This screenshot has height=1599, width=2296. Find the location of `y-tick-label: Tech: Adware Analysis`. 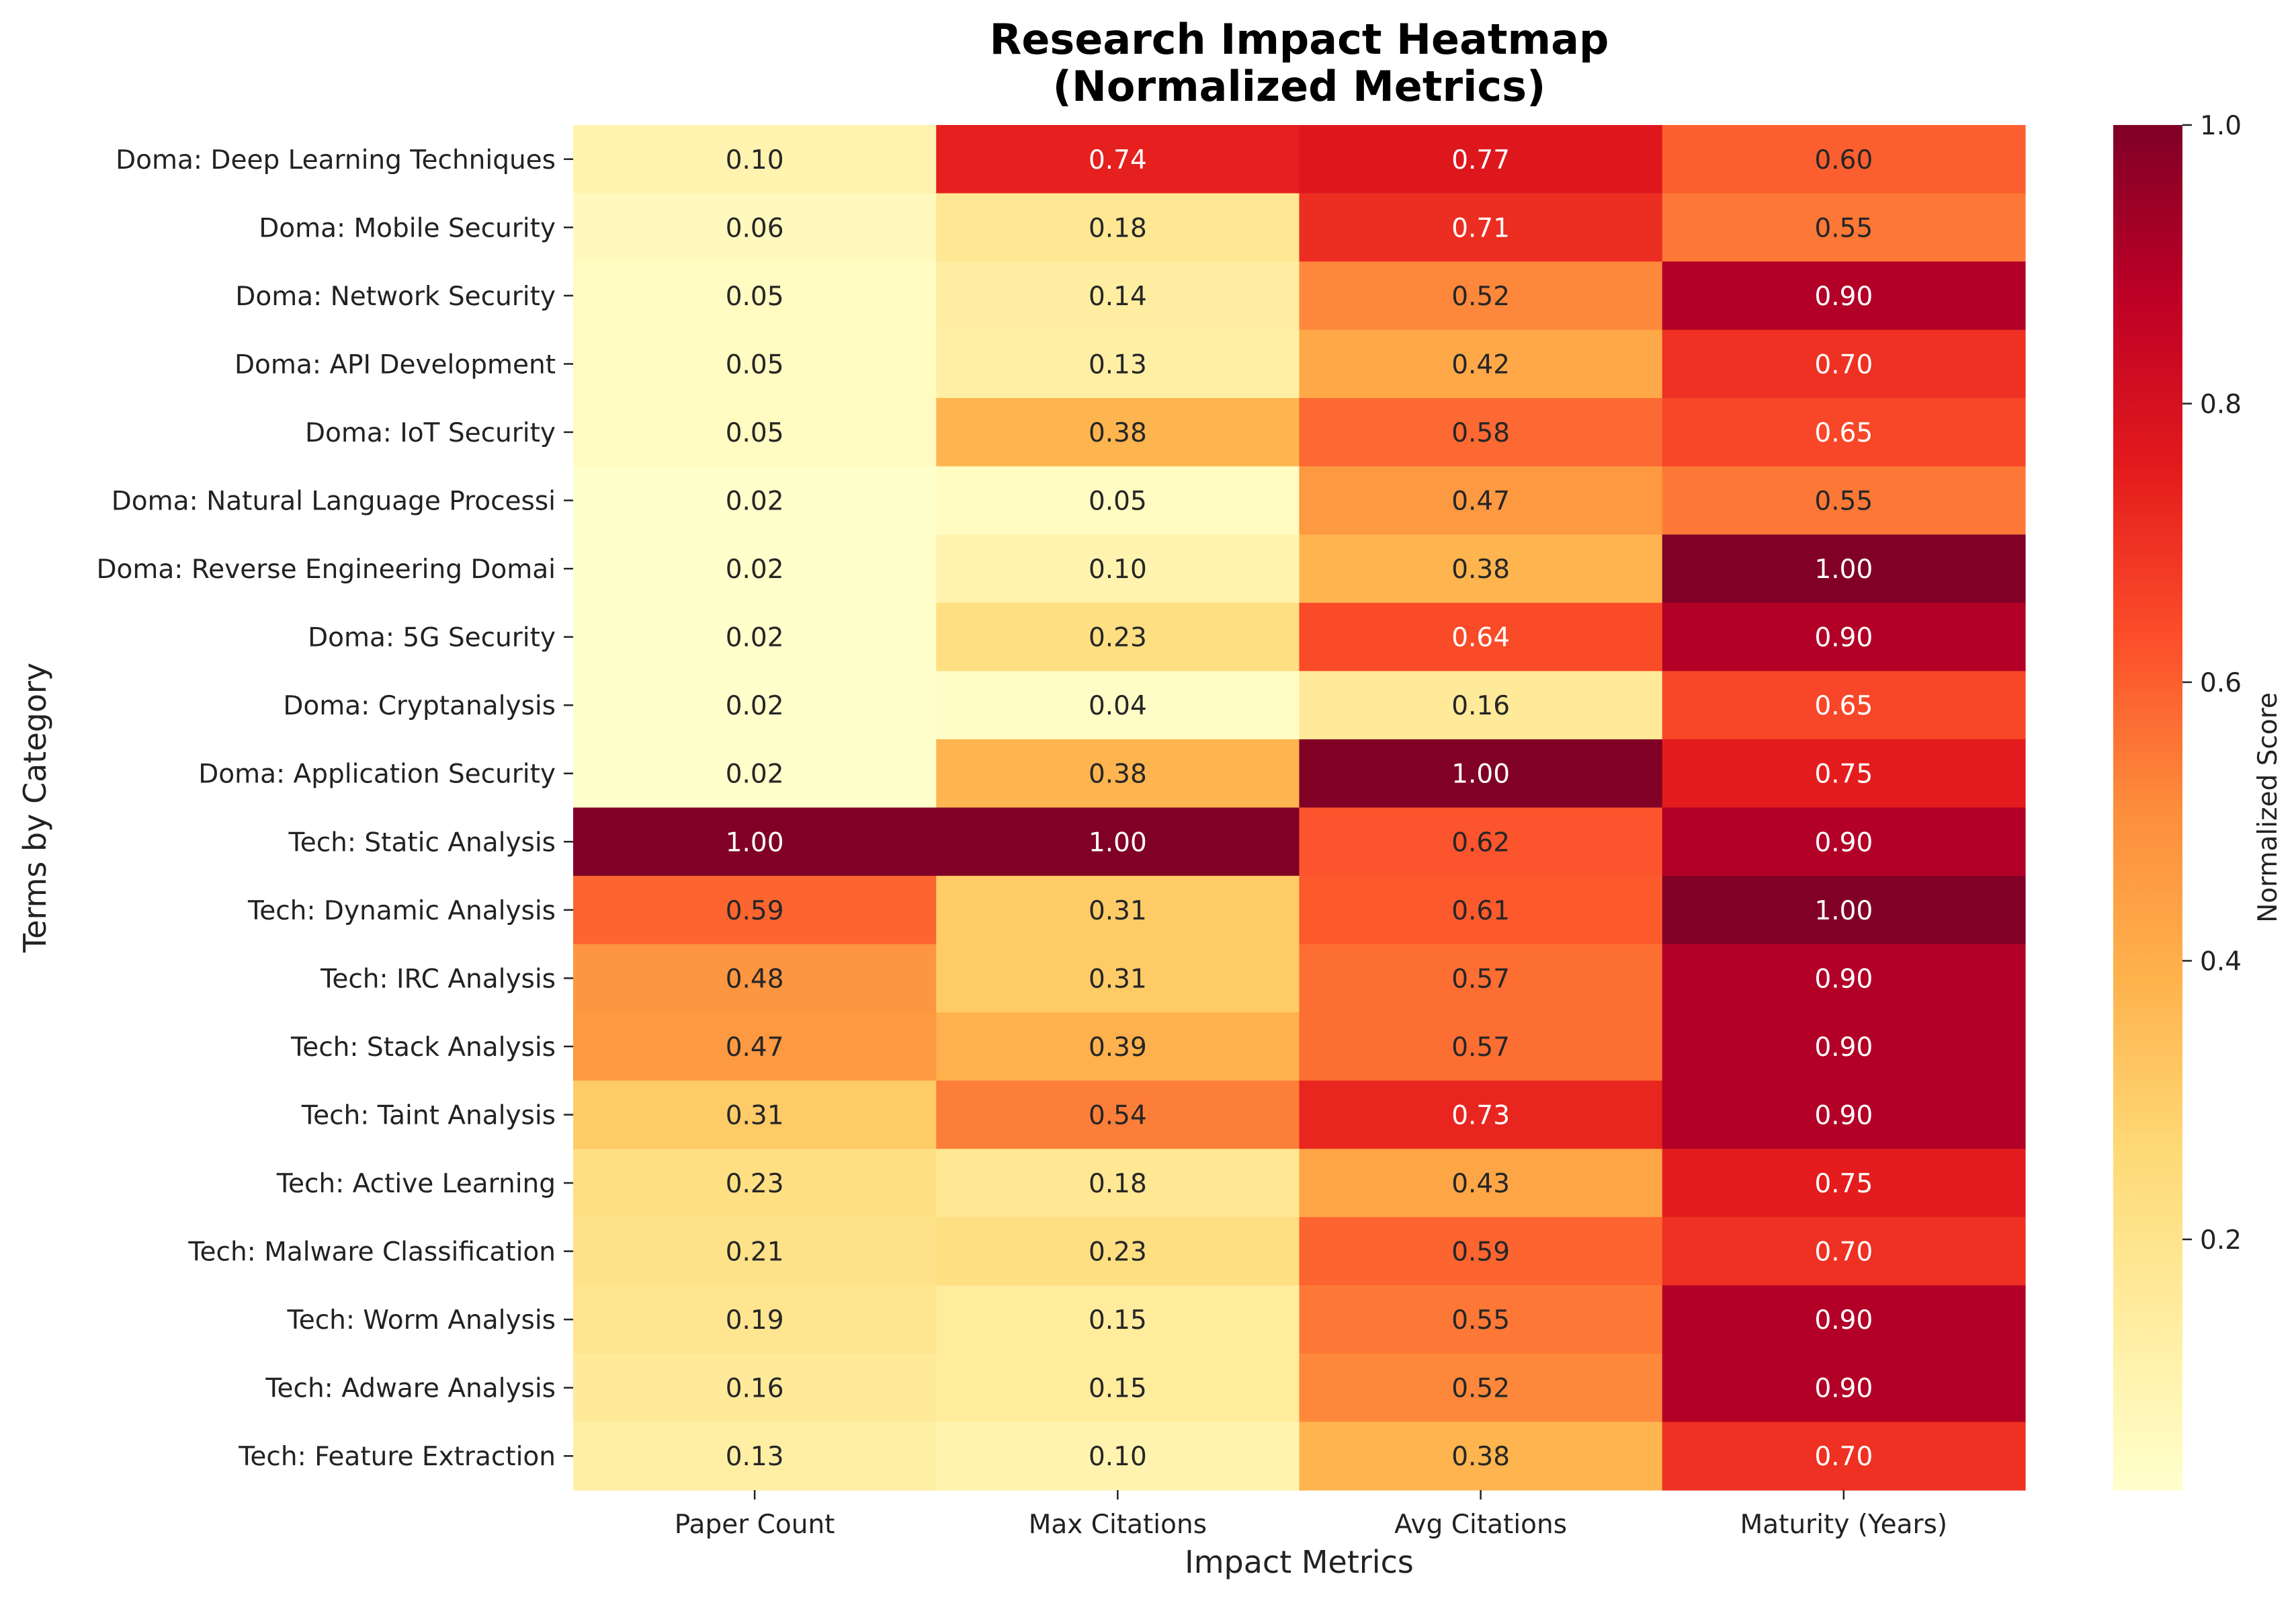

y-tick-label: Tech: Adware Analysis is located at coordinates (411, 1389).